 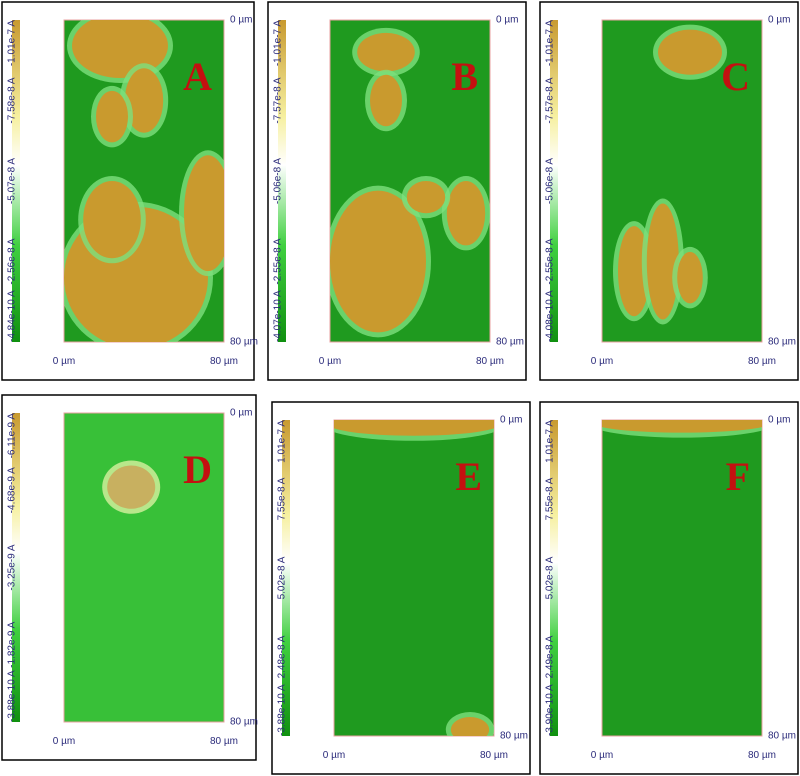 What do you see at coordinates (11, 490) in the screenshot?
I see `colorbar-tick-label: -4.68e-9 A` at bounding box center [11, 490].